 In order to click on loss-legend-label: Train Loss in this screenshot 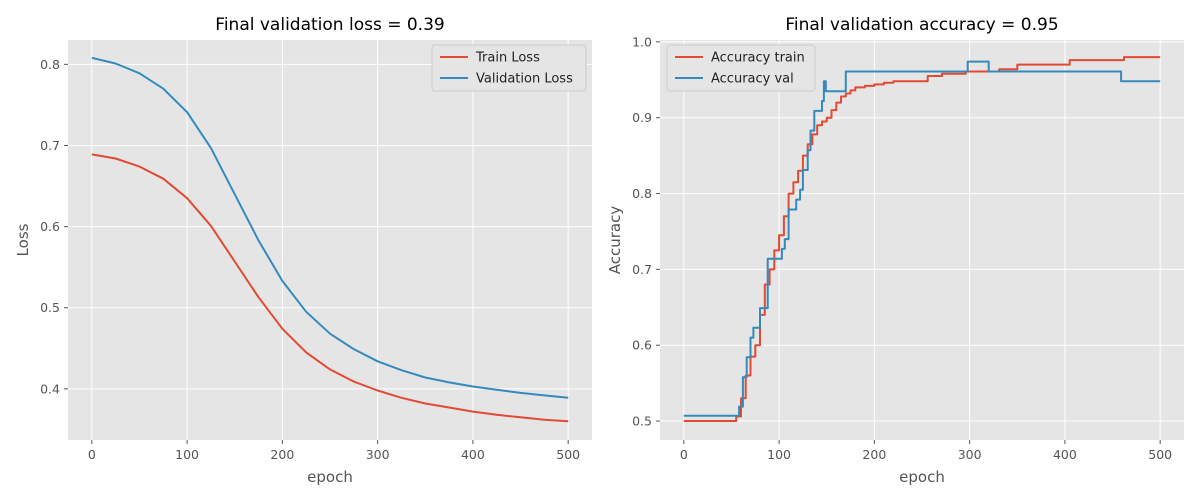, I will do `click(507, 58)`.